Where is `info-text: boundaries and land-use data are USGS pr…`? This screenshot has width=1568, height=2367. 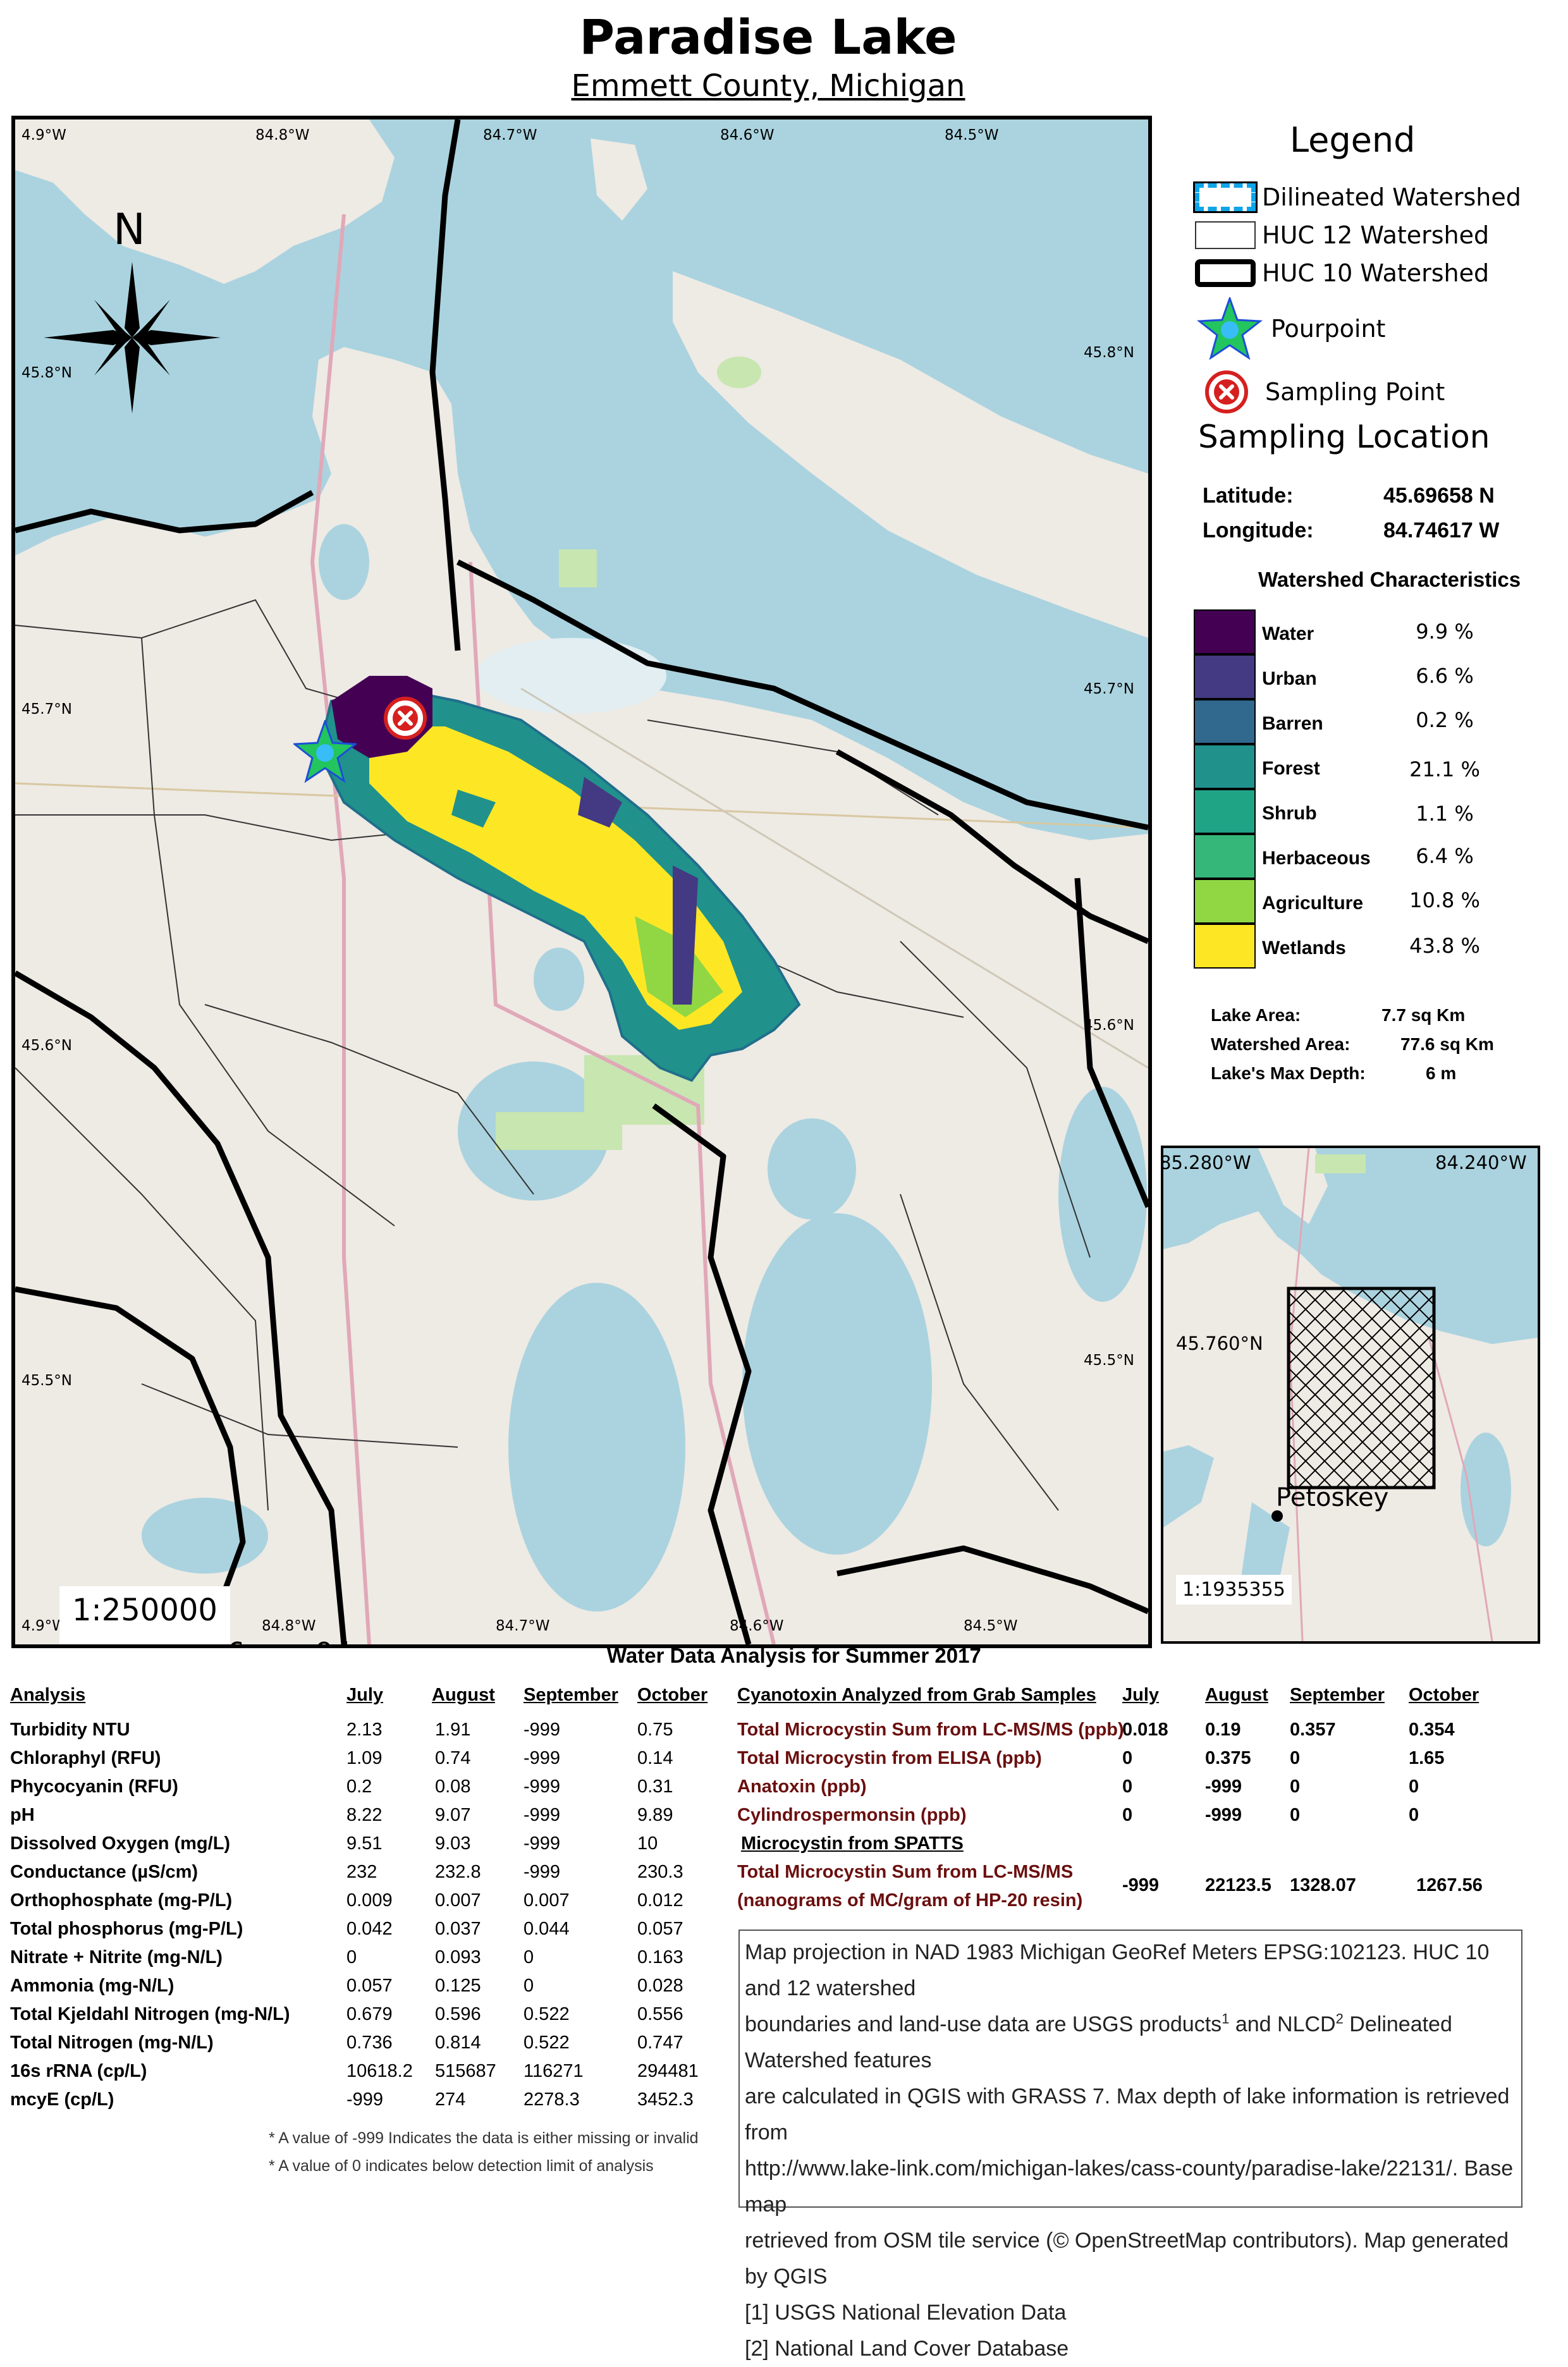 info-text: boundaries and land-use data are USGS pr… is located at coordinates (983, 2024).